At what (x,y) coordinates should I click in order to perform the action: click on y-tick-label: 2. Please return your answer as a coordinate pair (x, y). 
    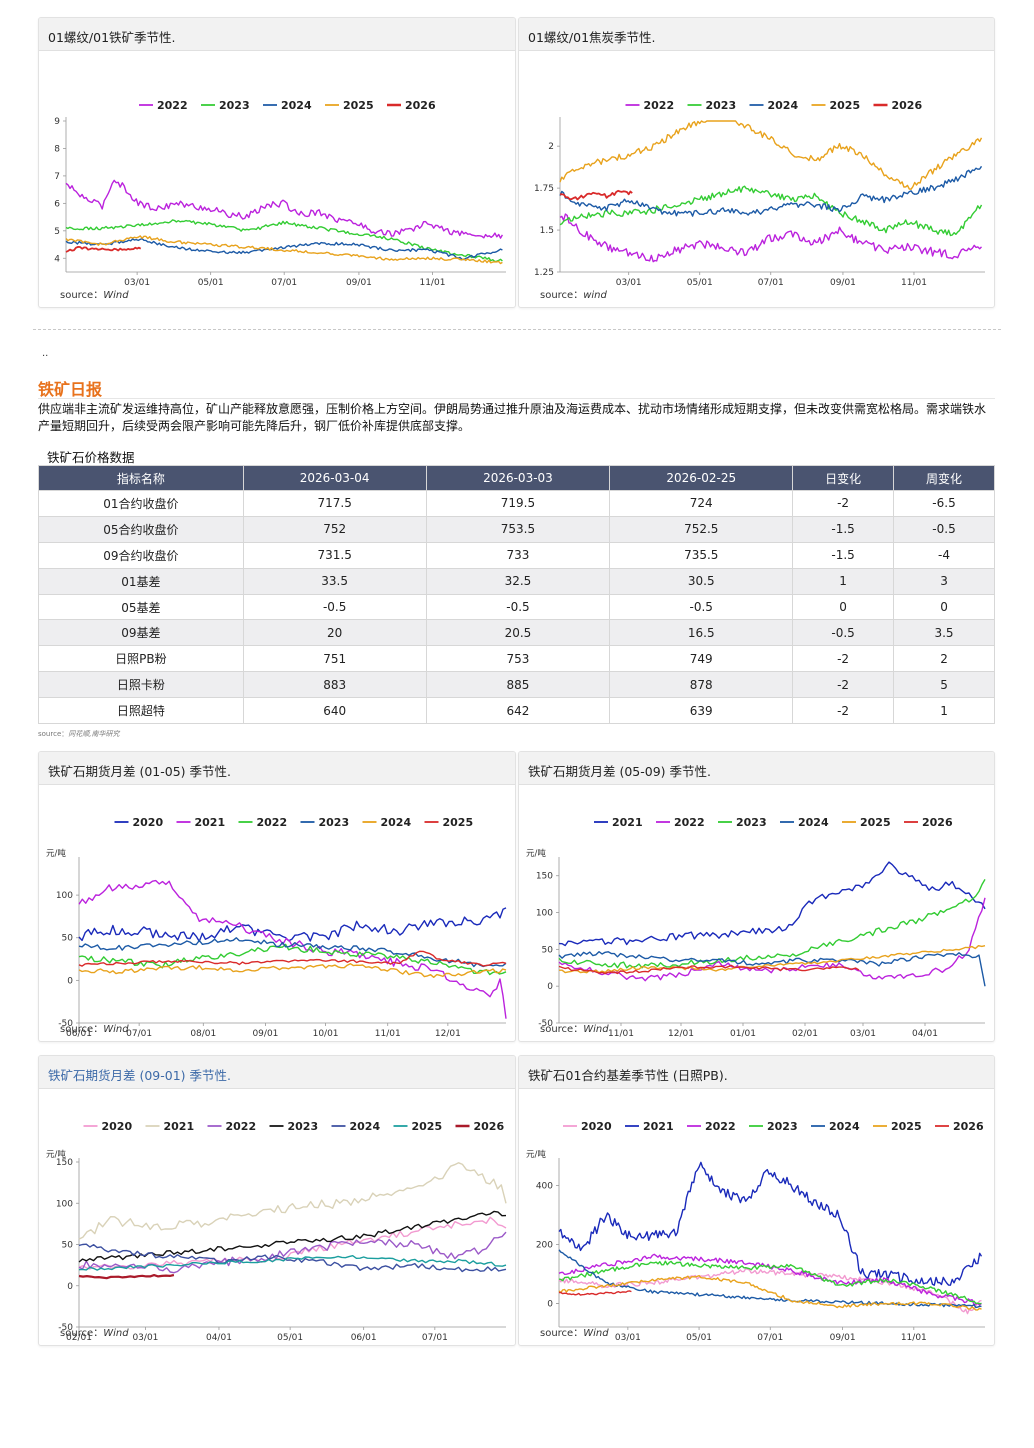
    Looking at the image, I should click on (551, 147).